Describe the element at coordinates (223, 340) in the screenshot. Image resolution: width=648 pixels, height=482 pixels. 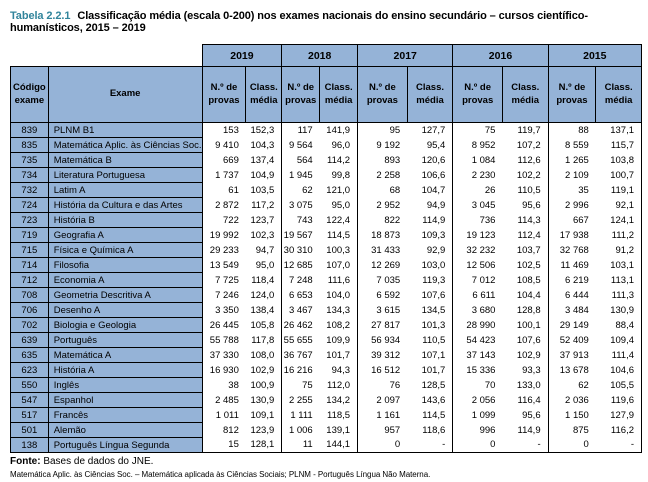
I see `num-provas: 55 788` at that location.